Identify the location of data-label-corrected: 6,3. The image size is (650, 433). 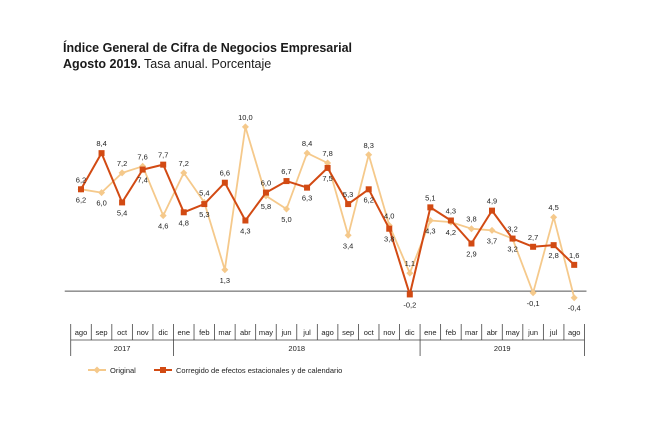
(307, 198).